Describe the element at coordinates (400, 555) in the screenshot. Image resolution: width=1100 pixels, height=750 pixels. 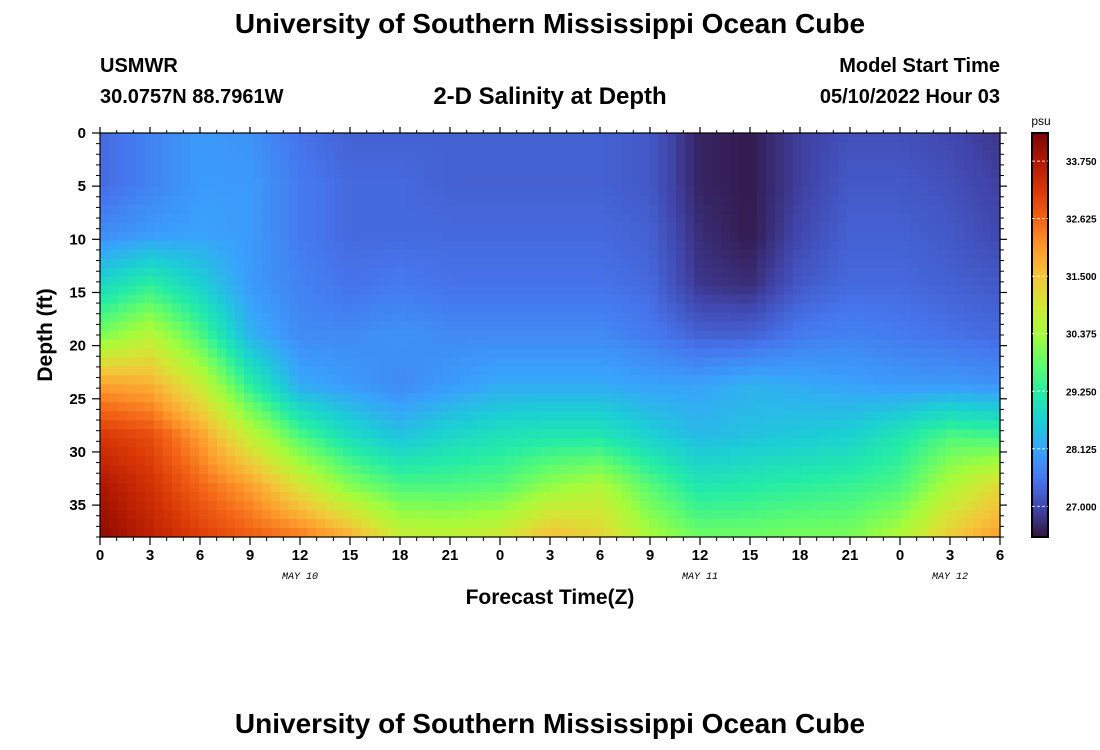
I see `x-tick-label: 18` at that location.